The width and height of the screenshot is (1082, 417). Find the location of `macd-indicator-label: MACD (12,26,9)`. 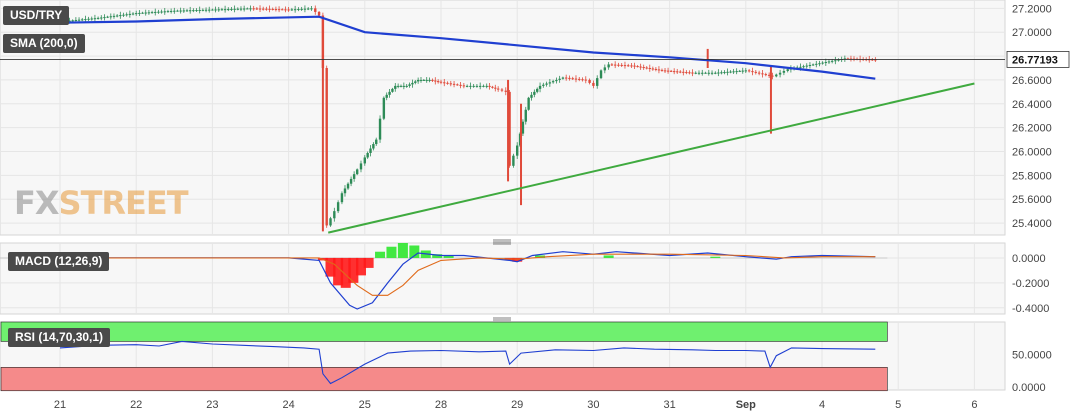

macd-indicator-label: MACD (12,26,9) is located at coordinates (59, 261).